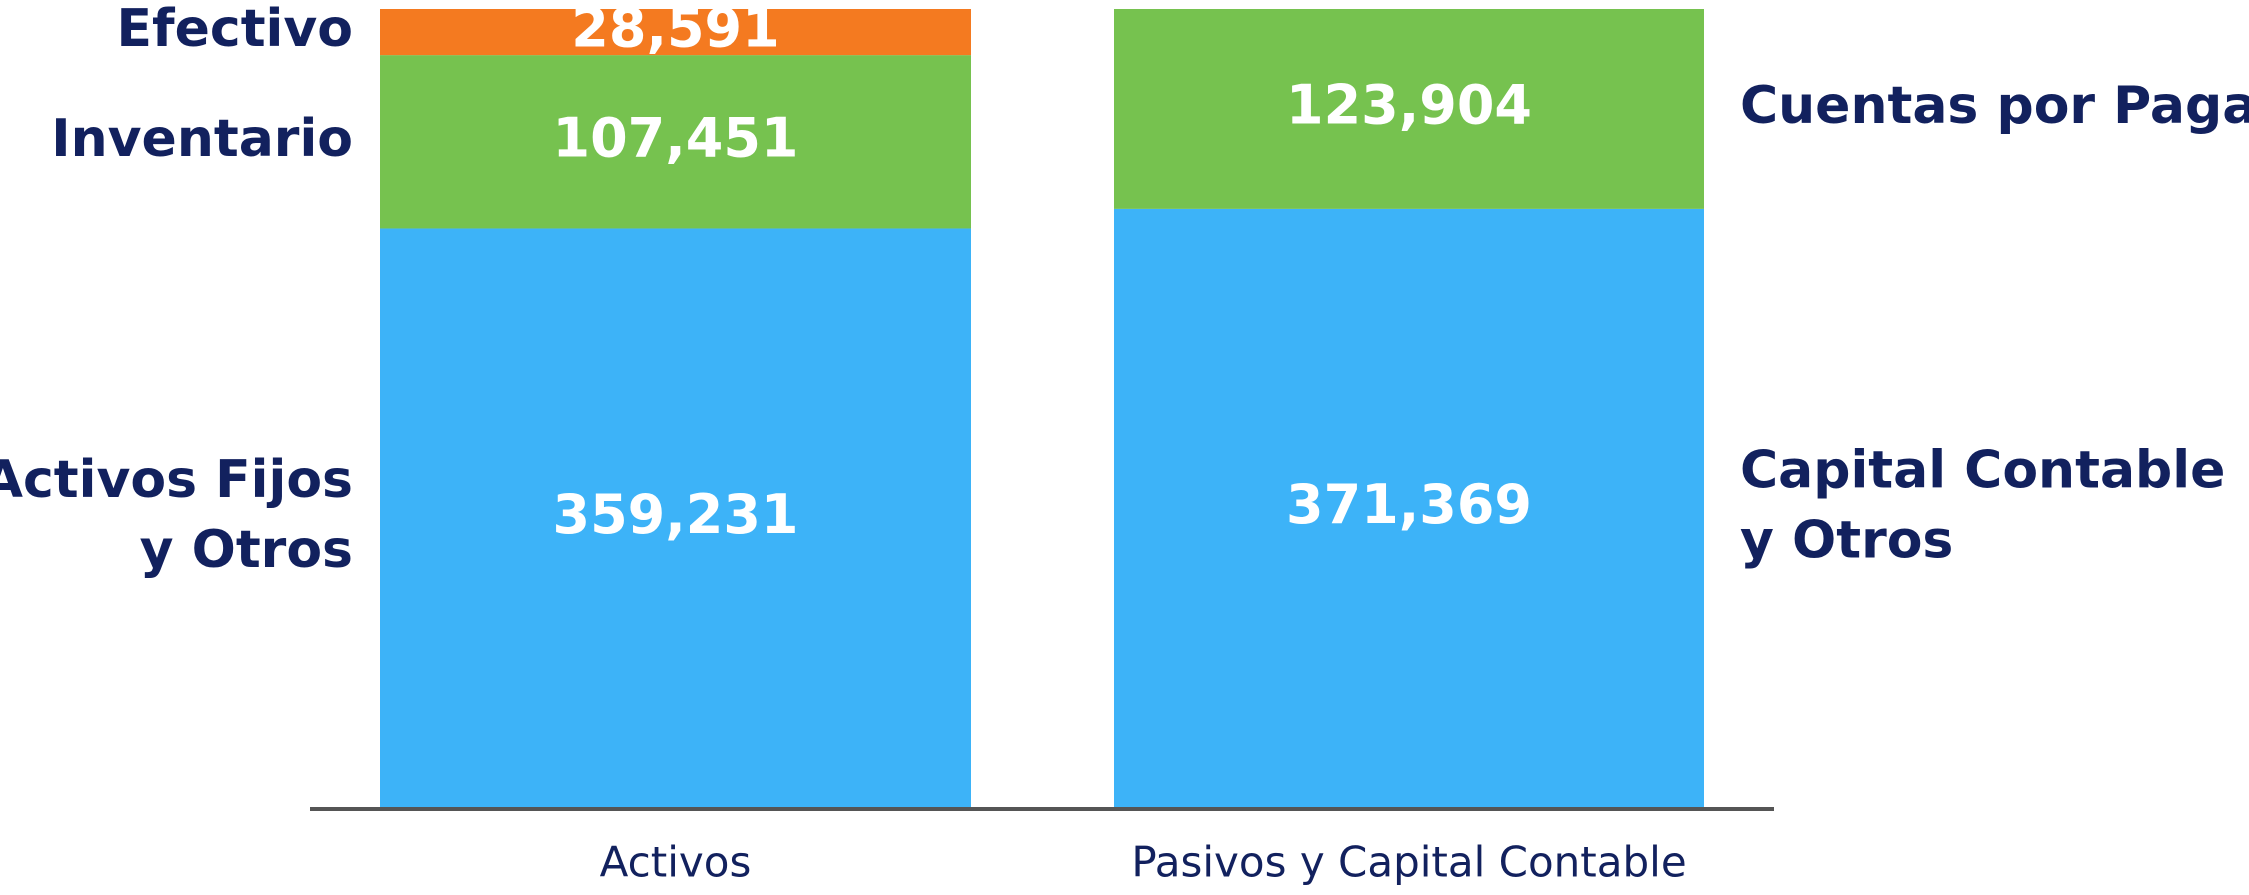 This screenshot has width=2249, height=895. I want to click on segment-label: Efectivo, so click(234, 29).